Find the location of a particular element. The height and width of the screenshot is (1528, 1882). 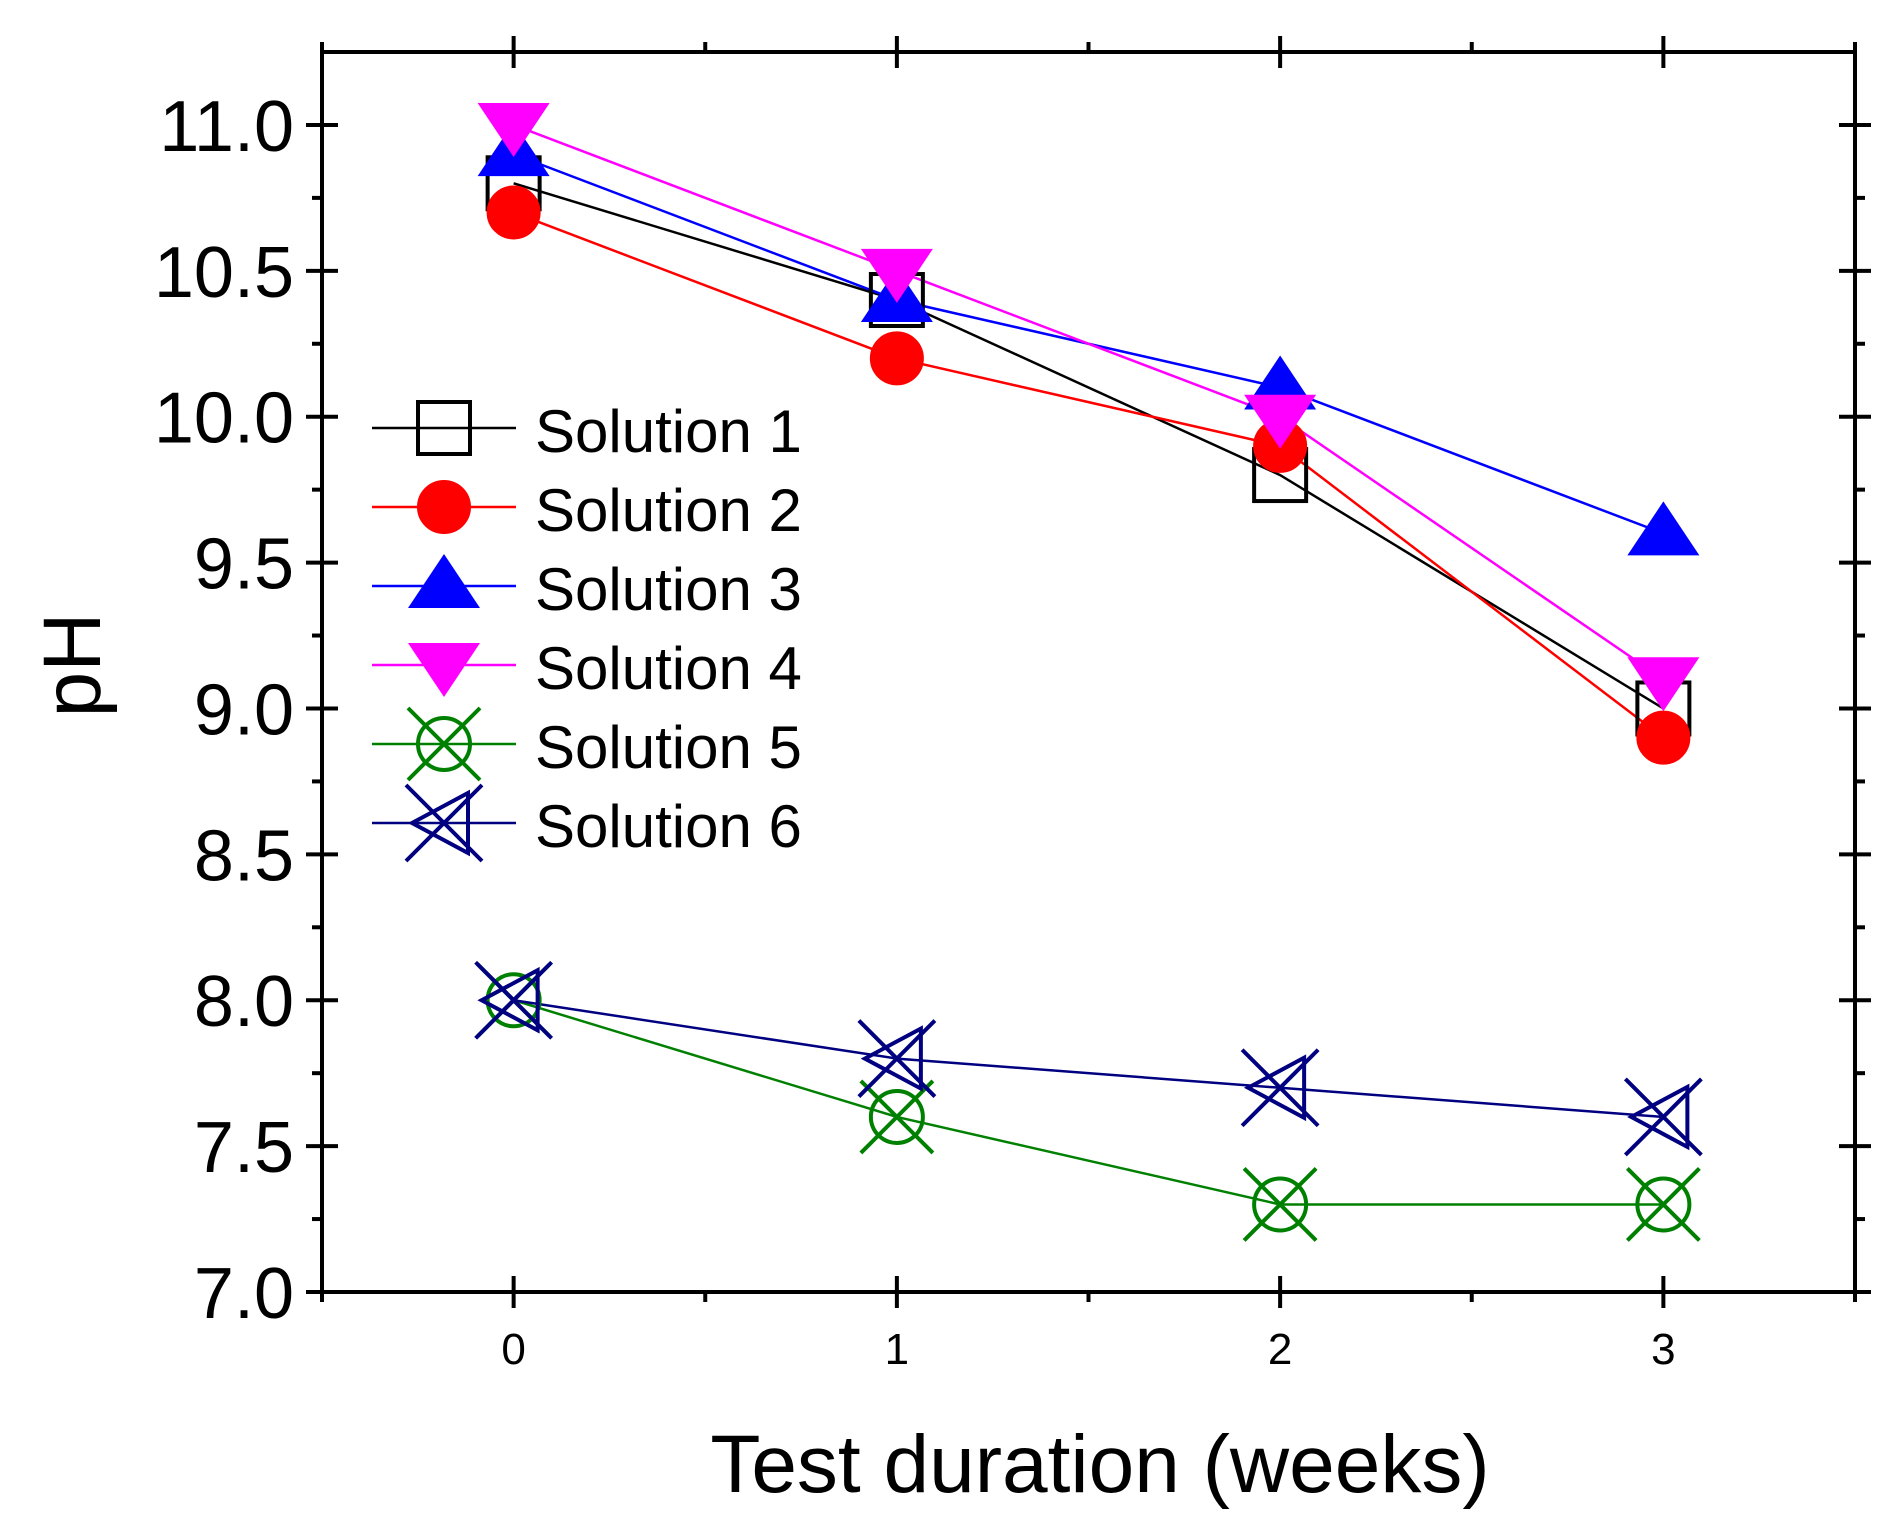

legend-item: Solution 4 is located at coordinates (587, 668).